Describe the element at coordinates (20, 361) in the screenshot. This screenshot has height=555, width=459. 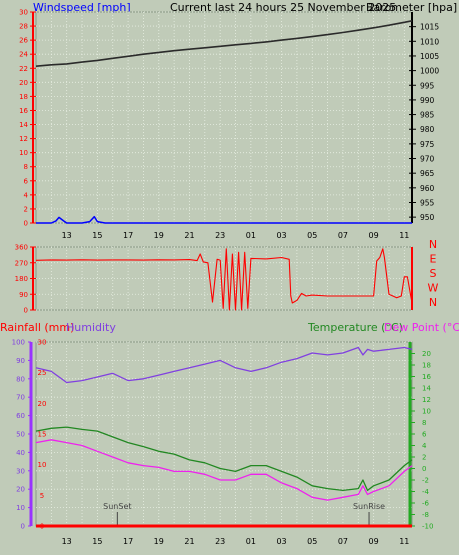
I see `humidity-tick-label: 90` at that location.